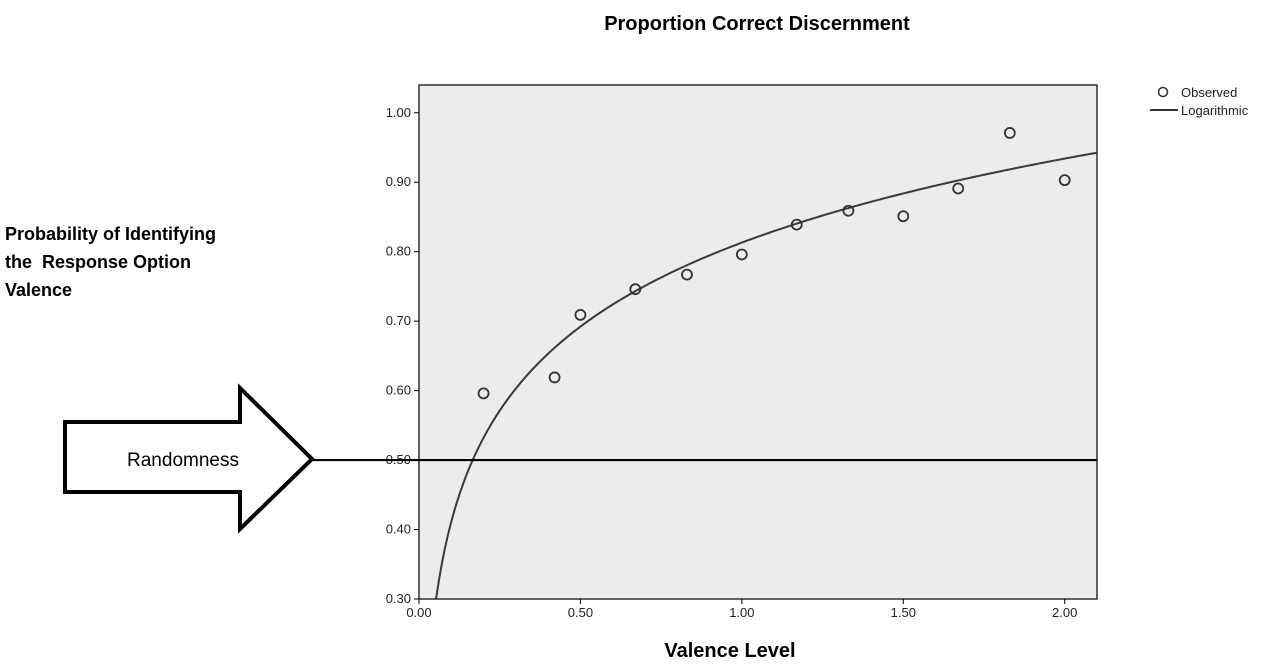 The image size is (1272, 664). What do you see at coordinates (757, 24) in the screenshot?
I see `chart-title: Proportion Correct Discernment` at bounding box center [757, 24].